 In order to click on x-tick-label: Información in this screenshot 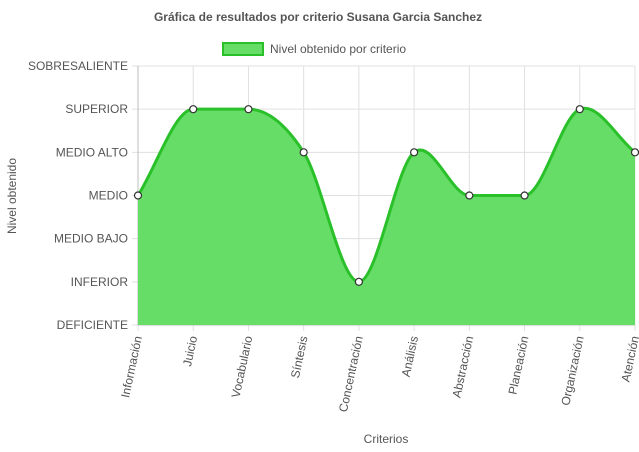, I will do `click(131, 367)`.